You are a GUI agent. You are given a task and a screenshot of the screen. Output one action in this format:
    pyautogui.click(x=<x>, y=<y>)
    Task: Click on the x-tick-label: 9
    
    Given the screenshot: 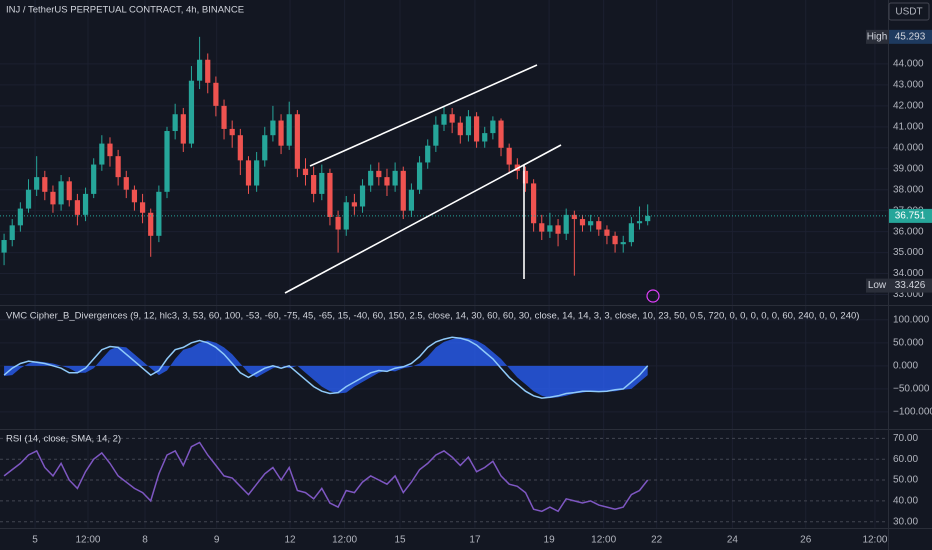 What is the action you would take?
    pyautogui.click(x=217, y=540)
    